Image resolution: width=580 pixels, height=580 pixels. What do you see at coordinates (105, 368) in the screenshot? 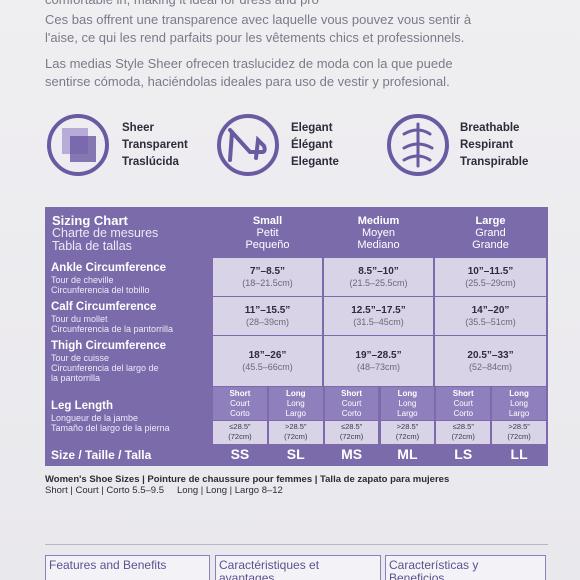
I see `row-label: Circunferencia del largo de` at bounding box center [105, 368].